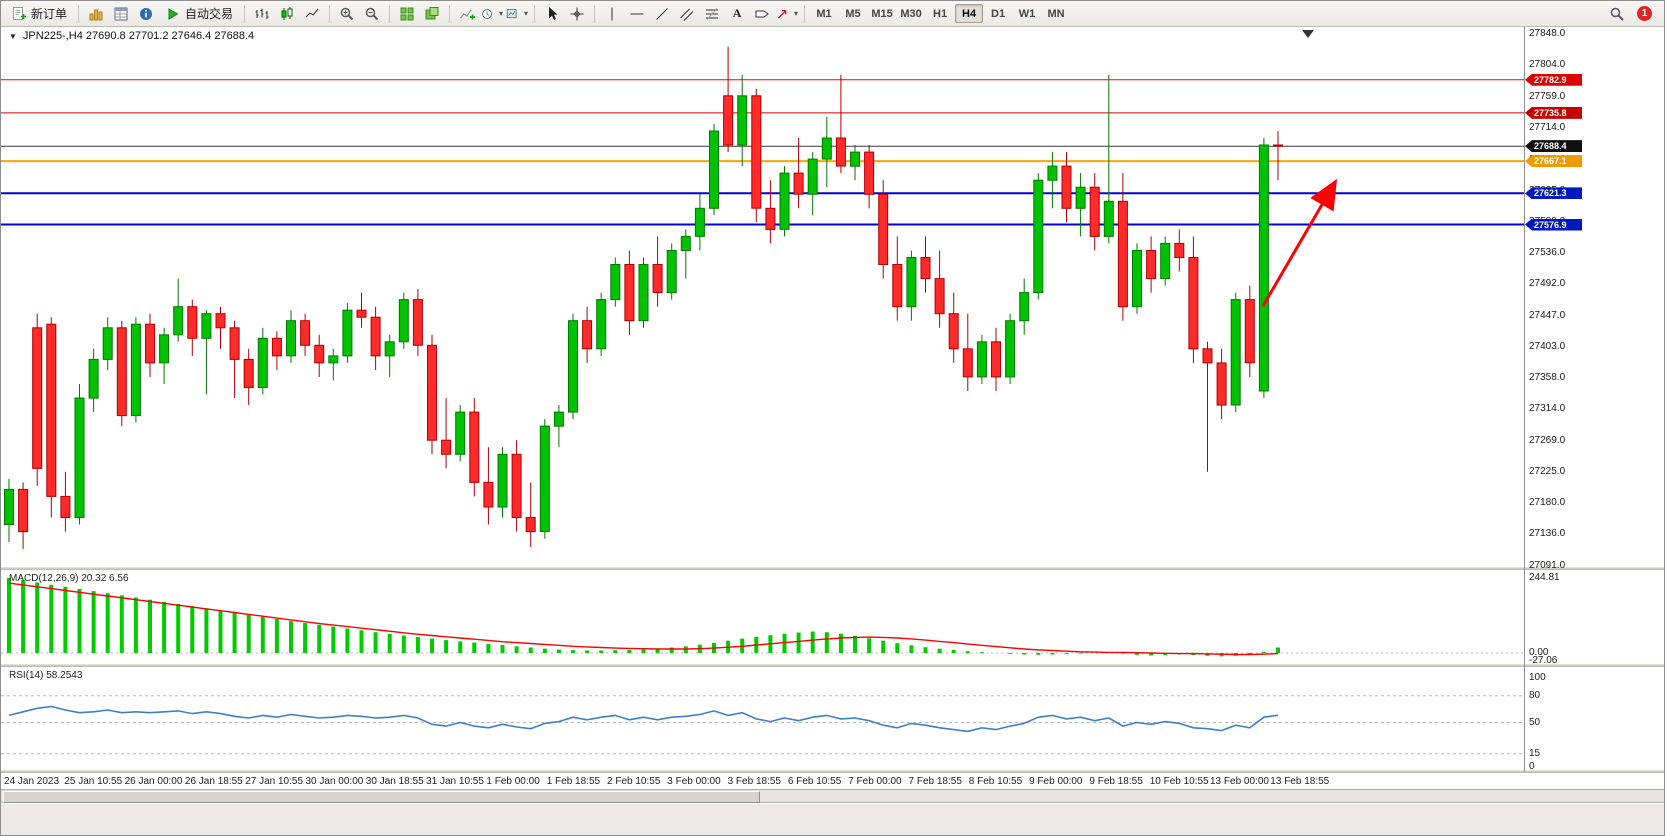 This screenshot has height=836, width=1665. What do you see at coordinates (121, 13) in the screenshot?
I see `market-watch-button` at bounding box center [121, 13].